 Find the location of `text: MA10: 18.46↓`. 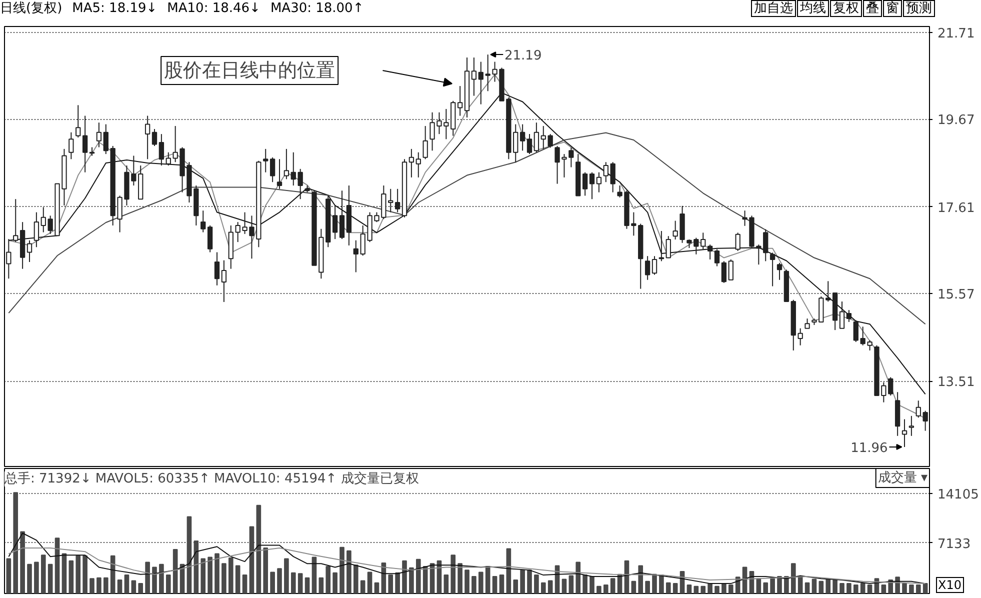

text: MA10: 18.46↓ is located at coordinates (213, 8).